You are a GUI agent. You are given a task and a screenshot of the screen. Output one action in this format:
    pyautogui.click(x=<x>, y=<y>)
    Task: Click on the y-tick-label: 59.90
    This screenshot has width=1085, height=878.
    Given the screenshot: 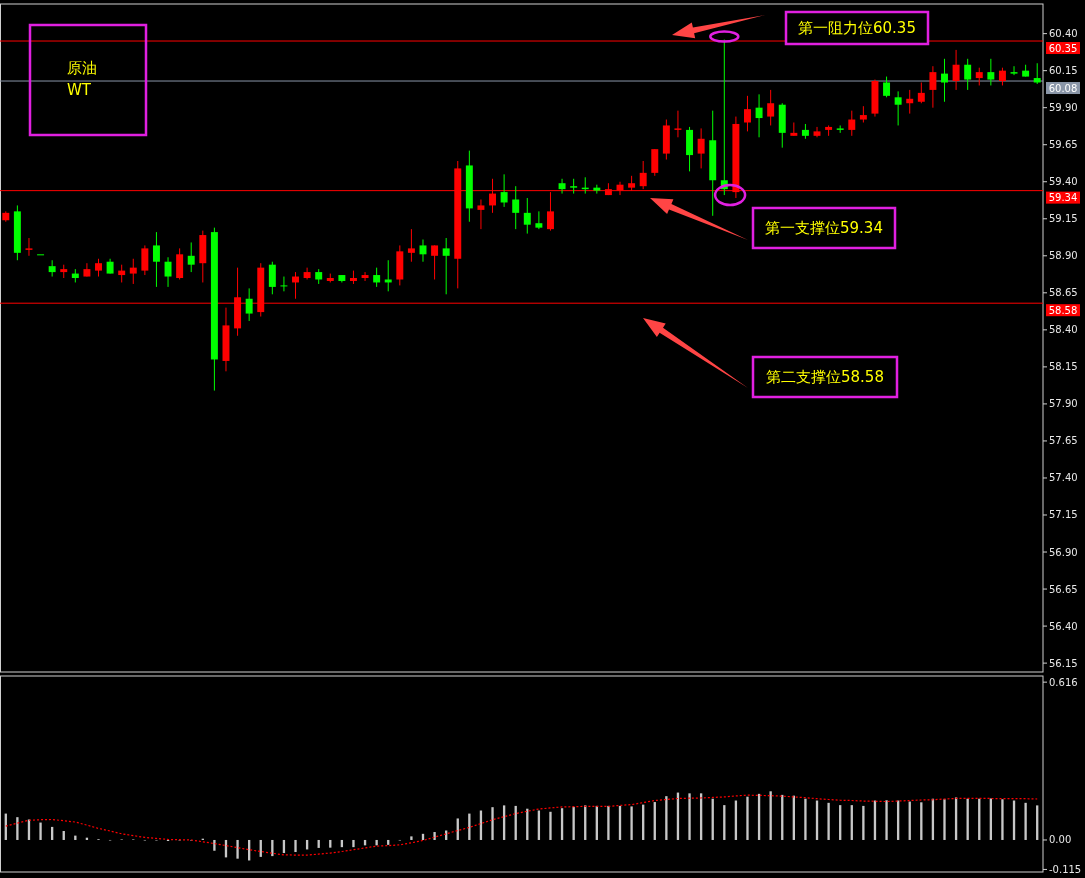 What is the action you would take?
    pyautogui.click(x=1063, y=108)
    